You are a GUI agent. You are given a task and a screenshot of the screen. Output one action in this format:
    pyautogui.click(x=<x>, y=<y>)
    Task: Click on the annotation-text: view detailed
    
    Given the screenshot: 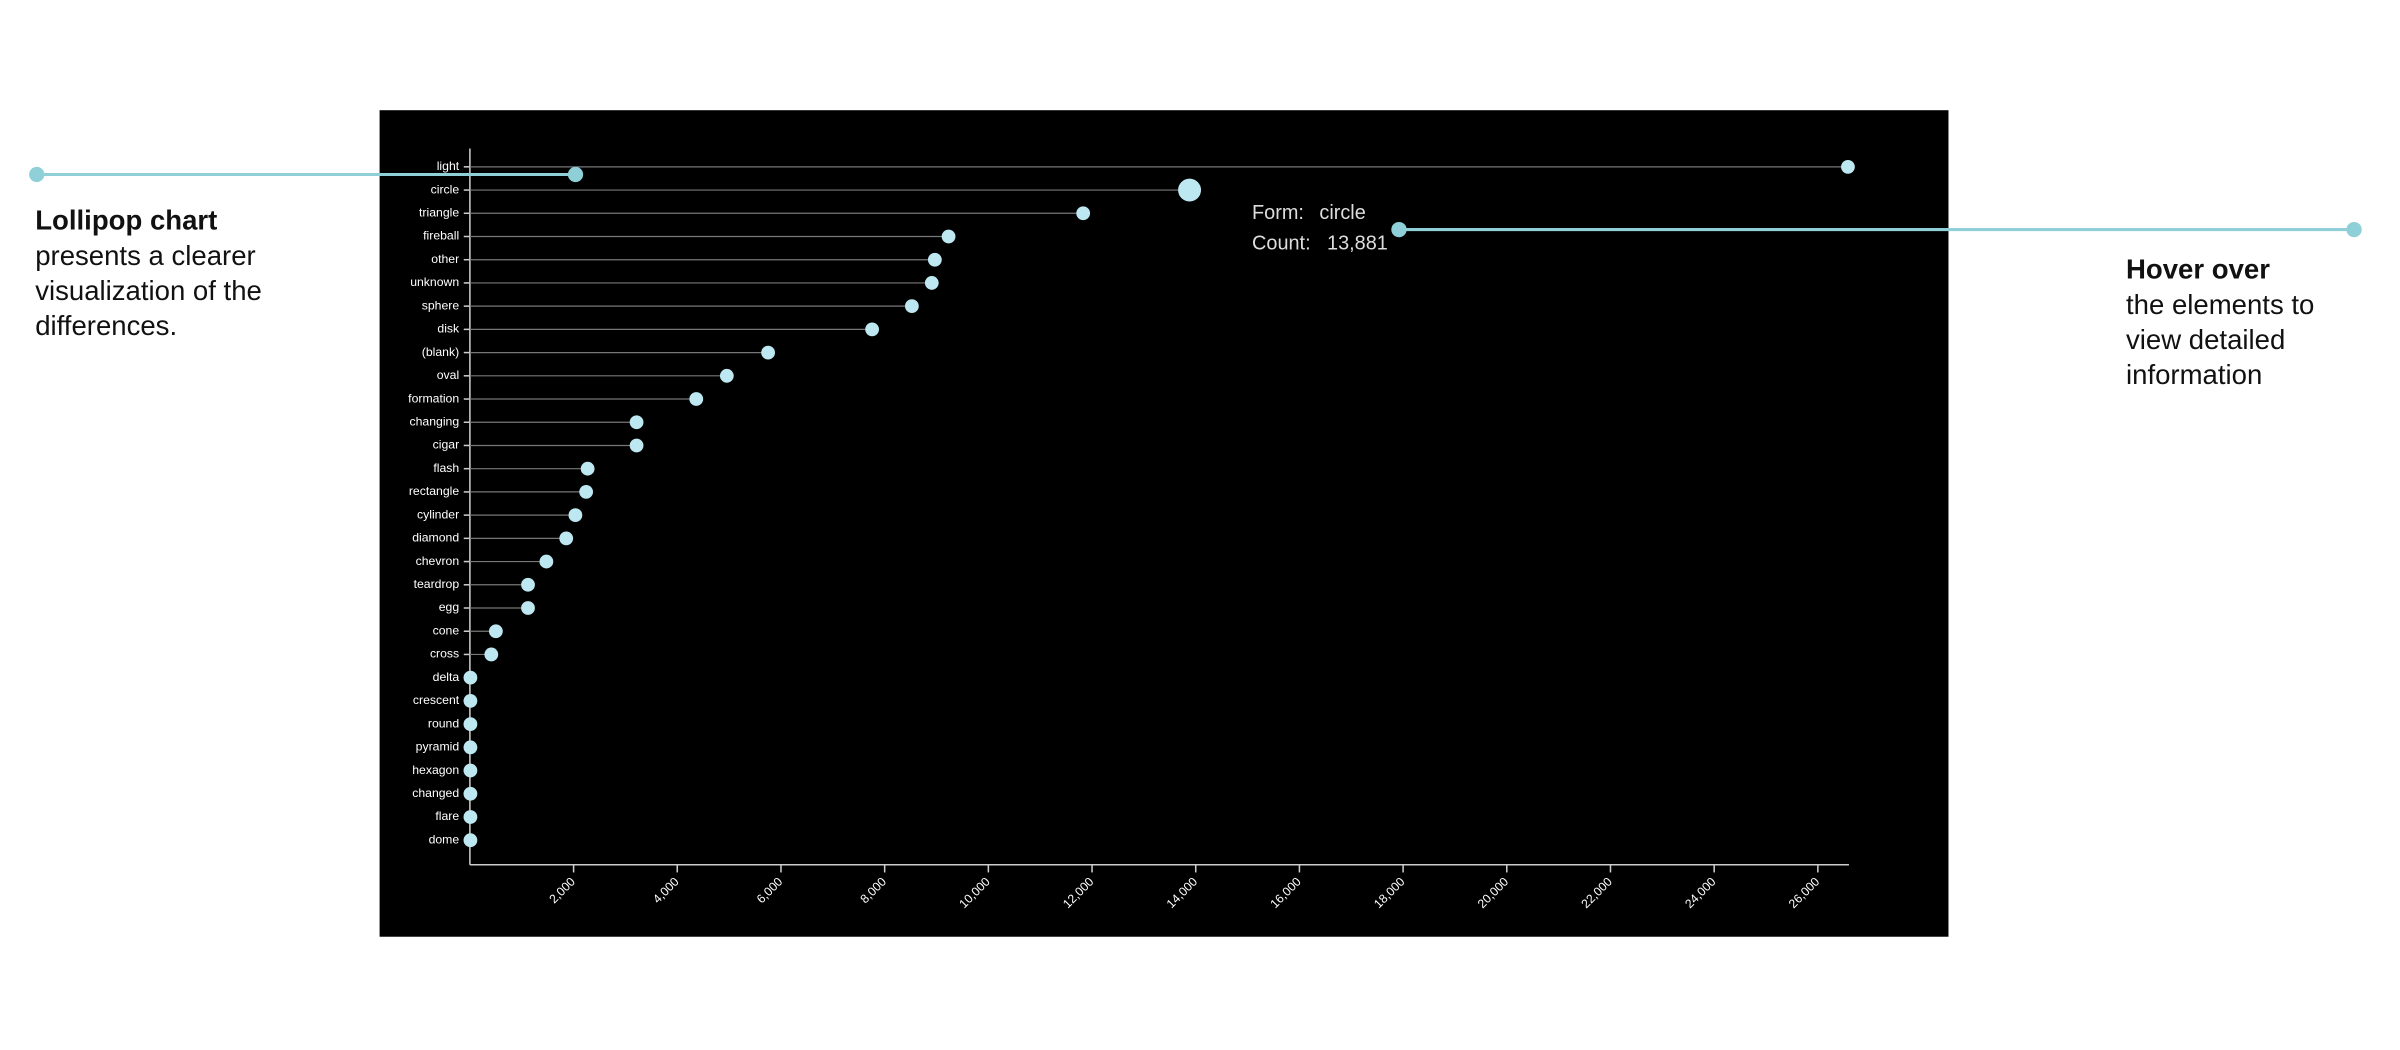 What is the action you would take?
    pyautogui.click(x=2205, y=339)
    